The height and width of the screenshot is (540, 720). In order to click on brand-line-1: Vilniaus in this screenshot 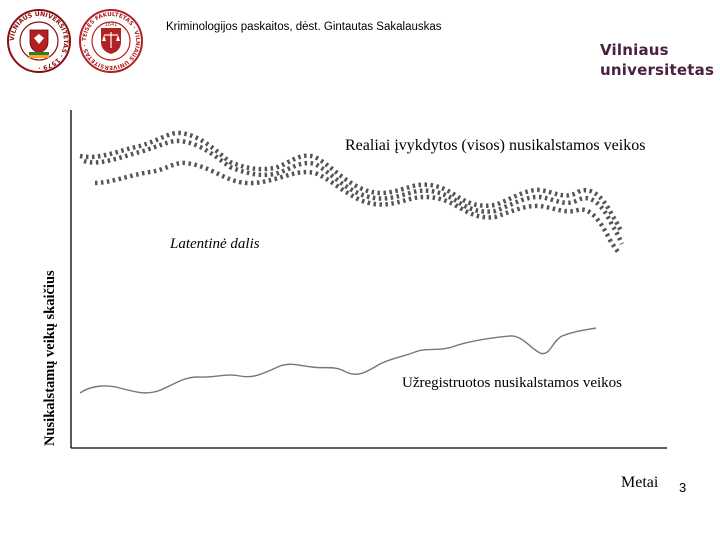, I will do `click(634, 50)`.